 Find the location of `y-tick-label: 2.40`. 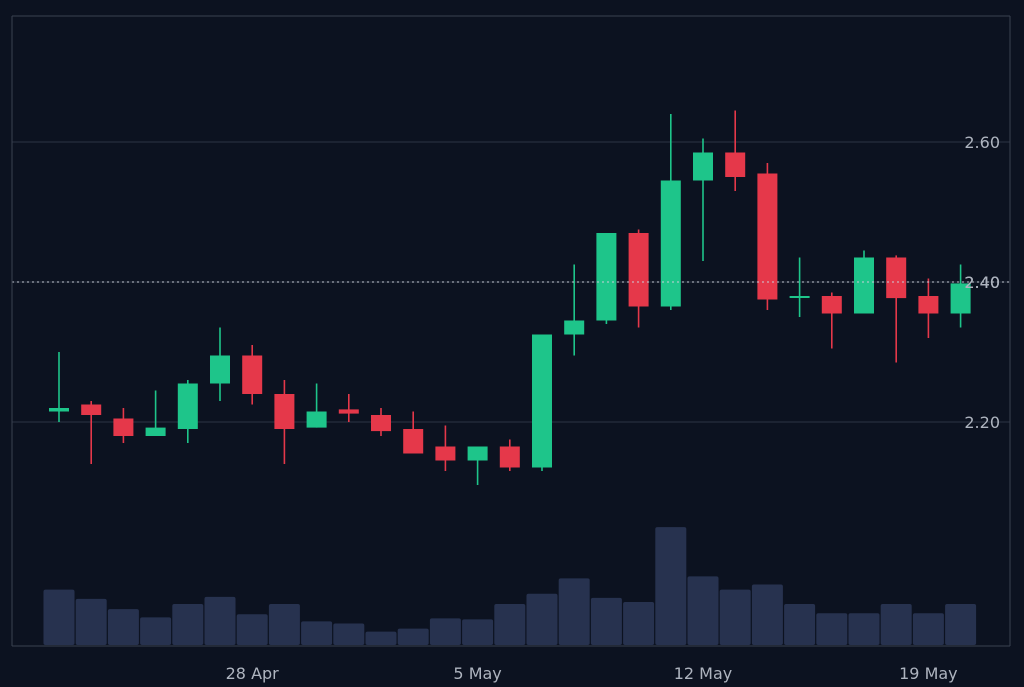

y-tick-label: 2.40 is located at coordinates (982, 282).